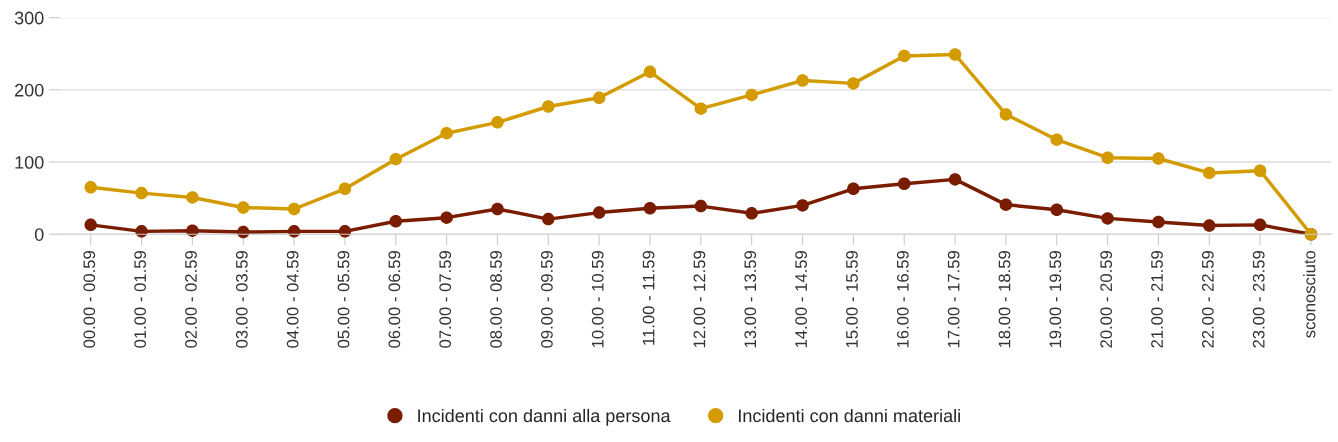 This screenshot has height=442, width=1338. I want to click on x-tick-label: 08.00 - 08.59, so click(496, 299).